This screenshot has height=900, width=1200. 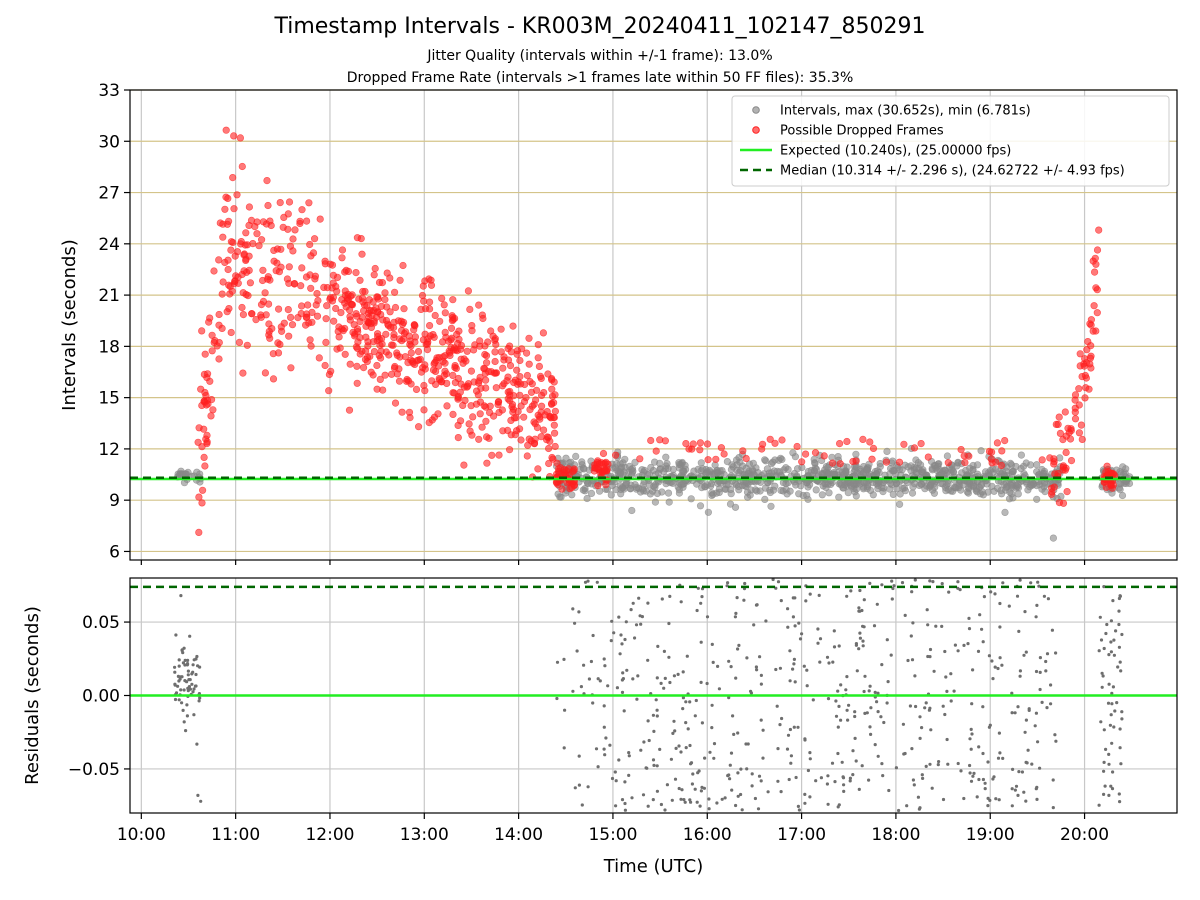 What do you see at coordinates (114, 552) in the screenshot?
I see `y-tick-label: 6` at bounding box center [114, 552].